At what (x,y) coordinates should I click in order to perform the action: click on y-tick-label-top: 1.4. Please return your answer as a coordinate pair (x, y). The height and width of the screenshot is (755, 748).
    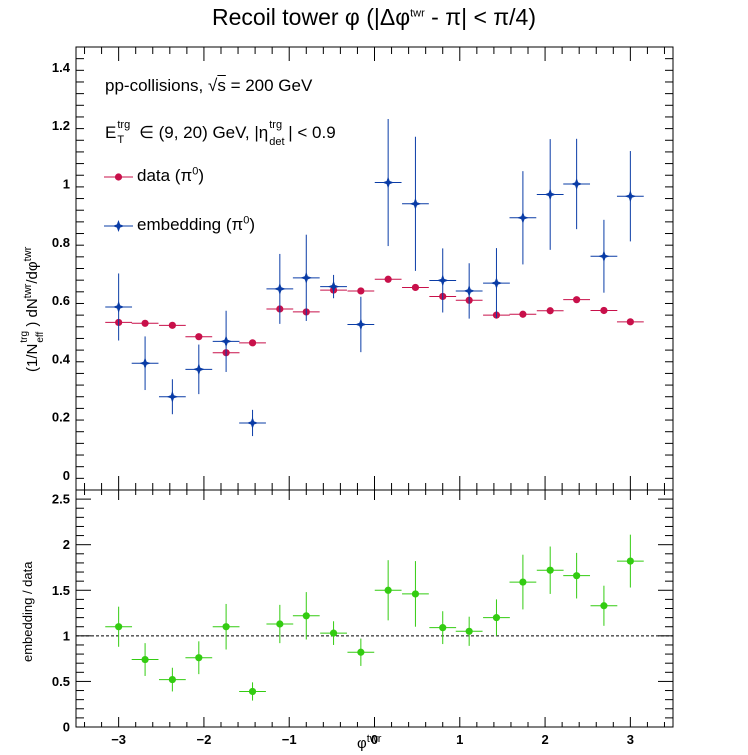
    Looking at the image, I should click on (61, 67).